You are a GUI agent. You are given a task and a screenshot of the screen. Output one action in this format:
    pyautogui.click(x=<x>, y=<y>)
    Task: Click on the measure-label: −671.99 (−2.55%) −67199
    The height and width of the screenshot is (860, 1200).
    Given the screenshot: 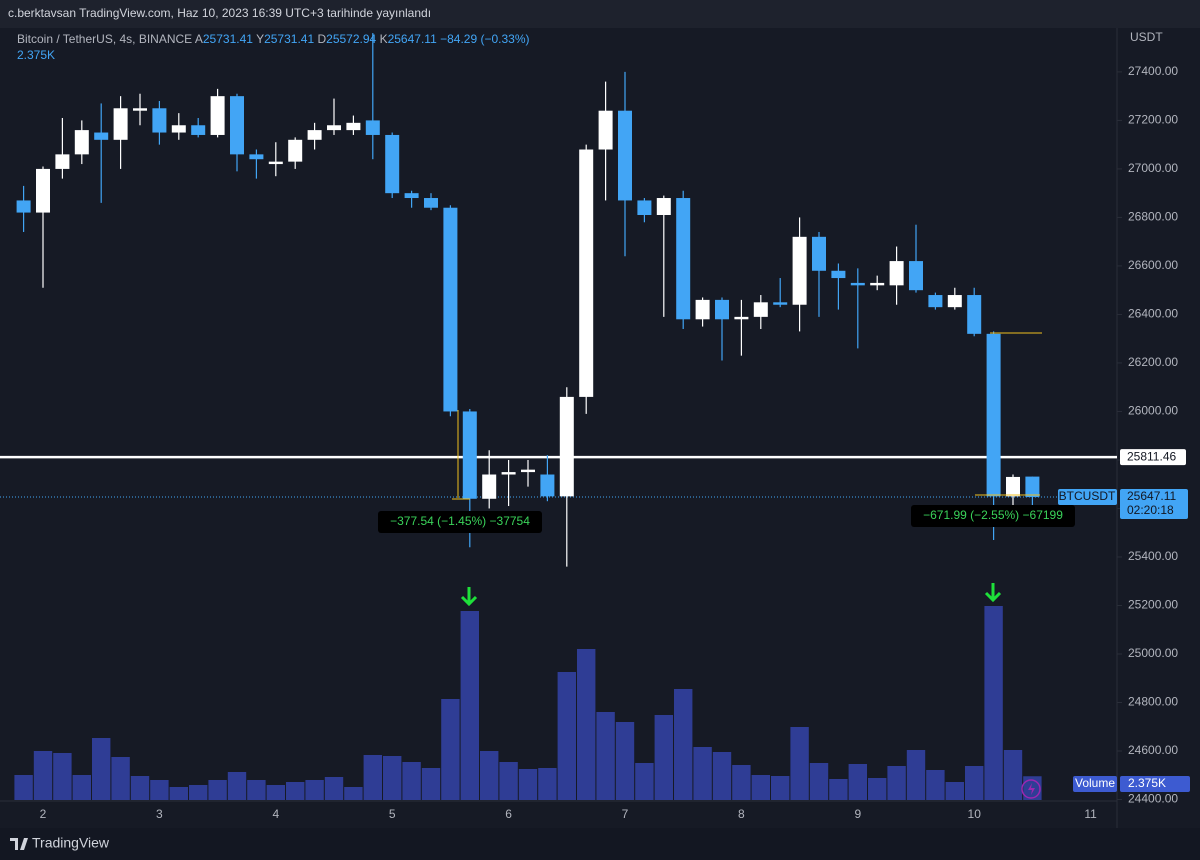 What is the action you would take?
    pyautogui.click(x=993, y=515)
    